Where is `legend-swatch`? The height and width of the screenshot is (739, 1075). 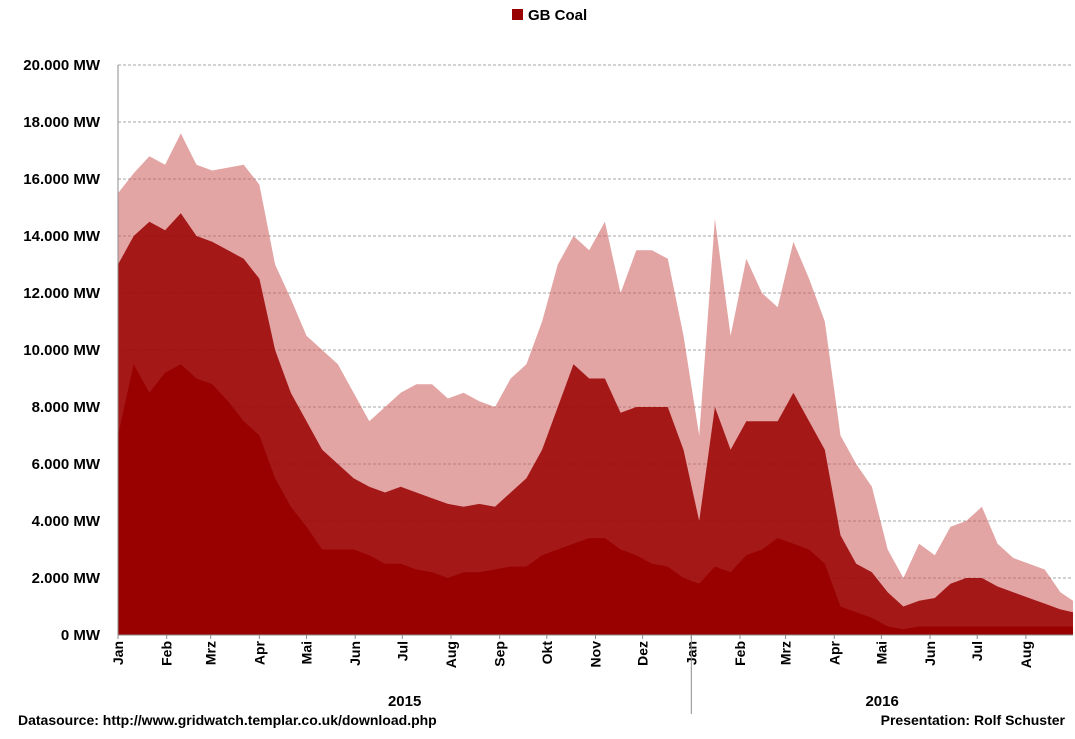 legend-swatch is located at coordinates (517, 14).